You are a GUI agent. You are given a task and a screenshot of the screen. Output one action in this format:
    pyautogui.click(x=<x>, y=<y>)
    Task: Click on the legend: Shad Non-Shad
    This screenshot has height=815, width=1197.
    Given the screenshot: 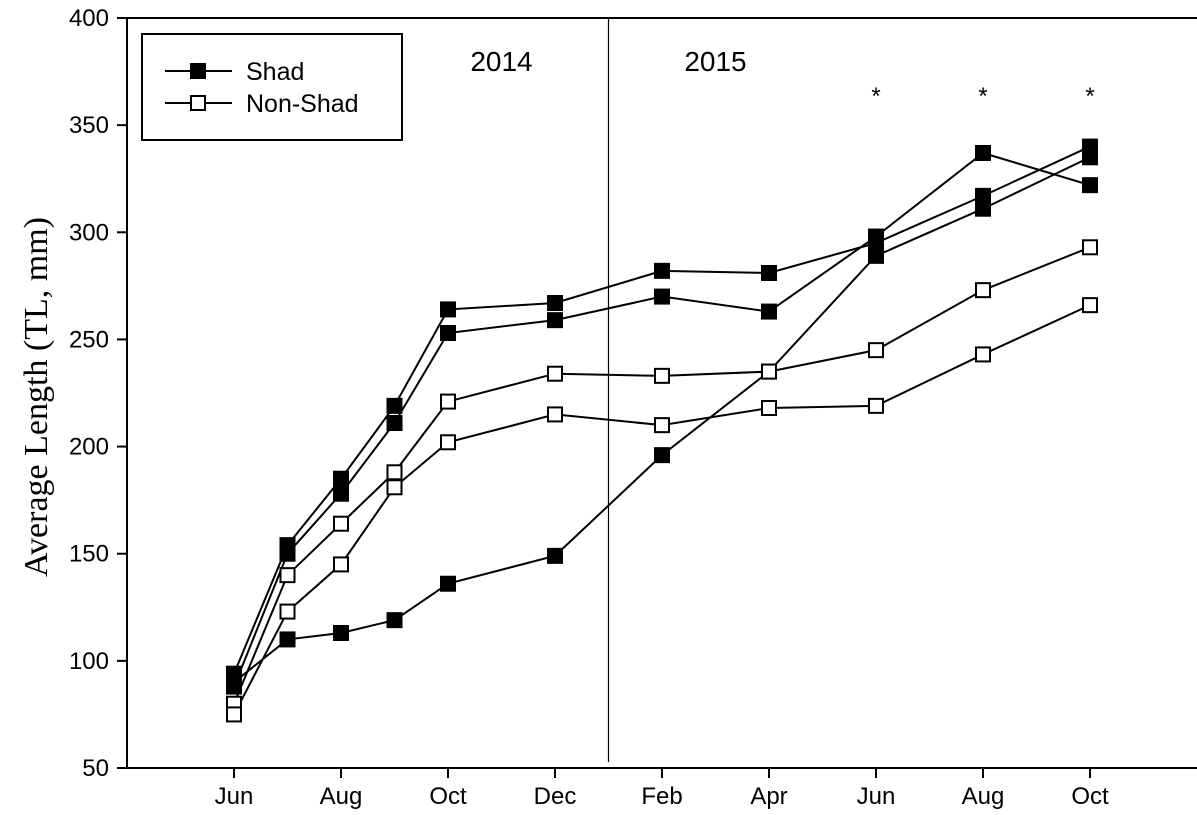 What is the action you would take?
    pyautogui.click(x=272, y=87)
    